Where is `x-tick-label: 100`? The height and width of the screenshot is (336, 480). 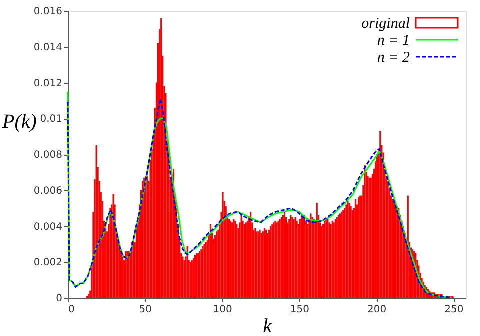
x-tick-label: 100 is located at coordinates (222, 310).